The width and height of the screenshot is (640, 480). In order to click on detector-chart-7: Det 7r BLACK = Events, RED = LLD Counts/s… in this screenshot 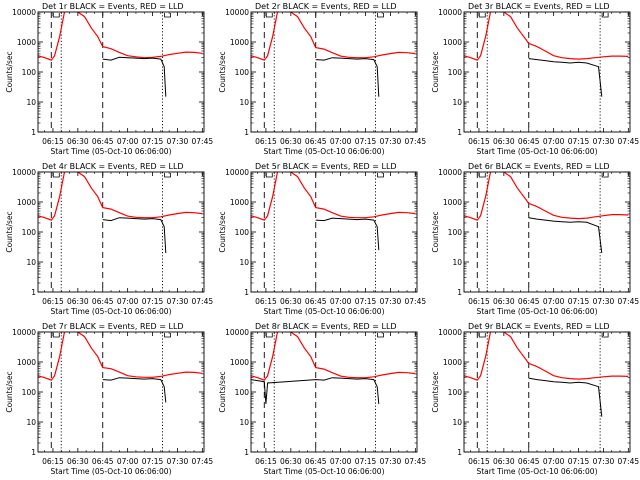, I will do `click(109, 399)`.